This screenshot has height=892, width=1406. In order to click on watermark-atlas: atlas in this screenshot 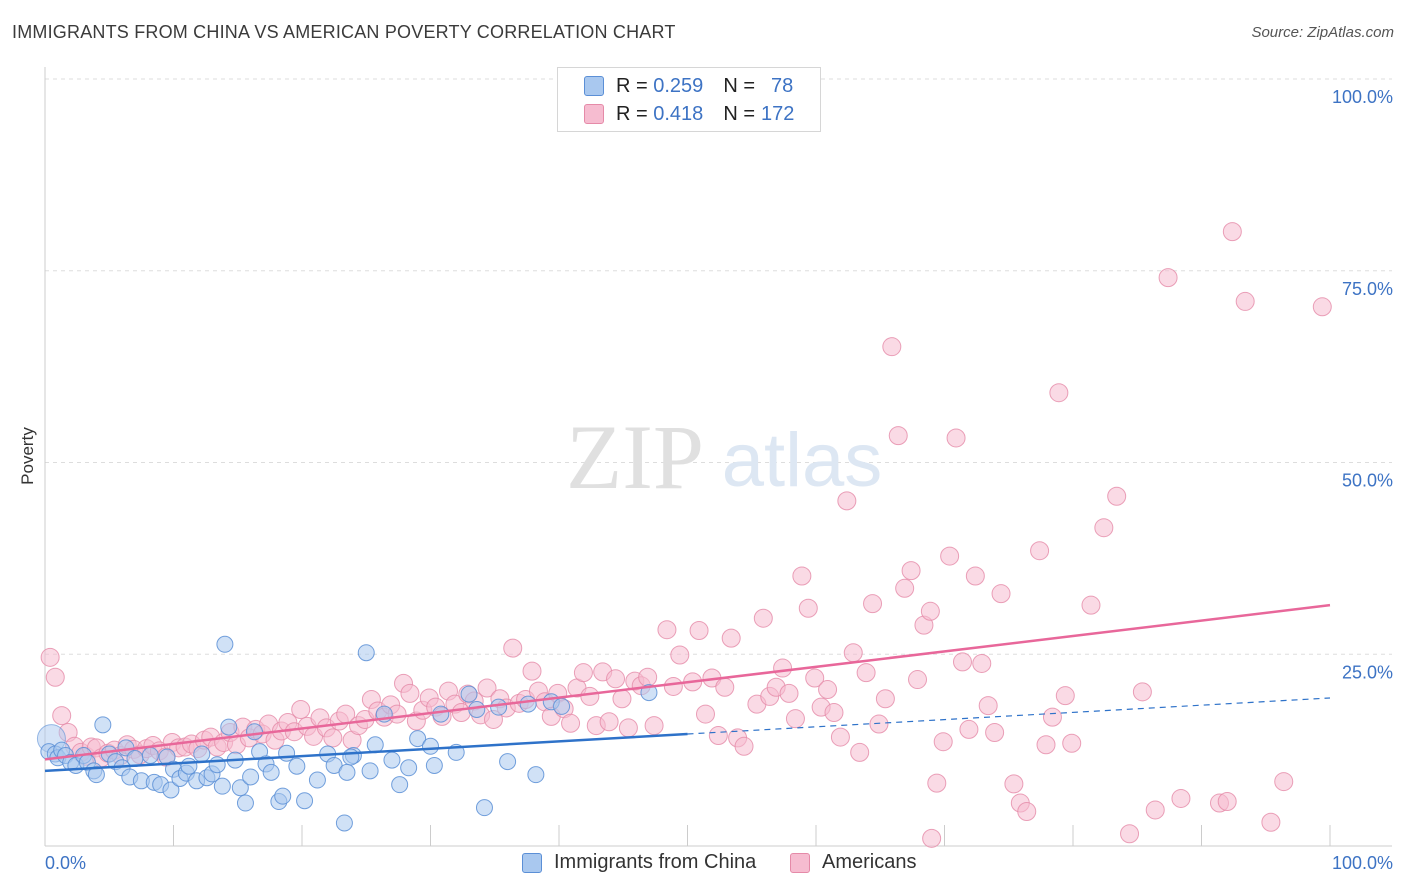, I will do `click(802, 460)`.